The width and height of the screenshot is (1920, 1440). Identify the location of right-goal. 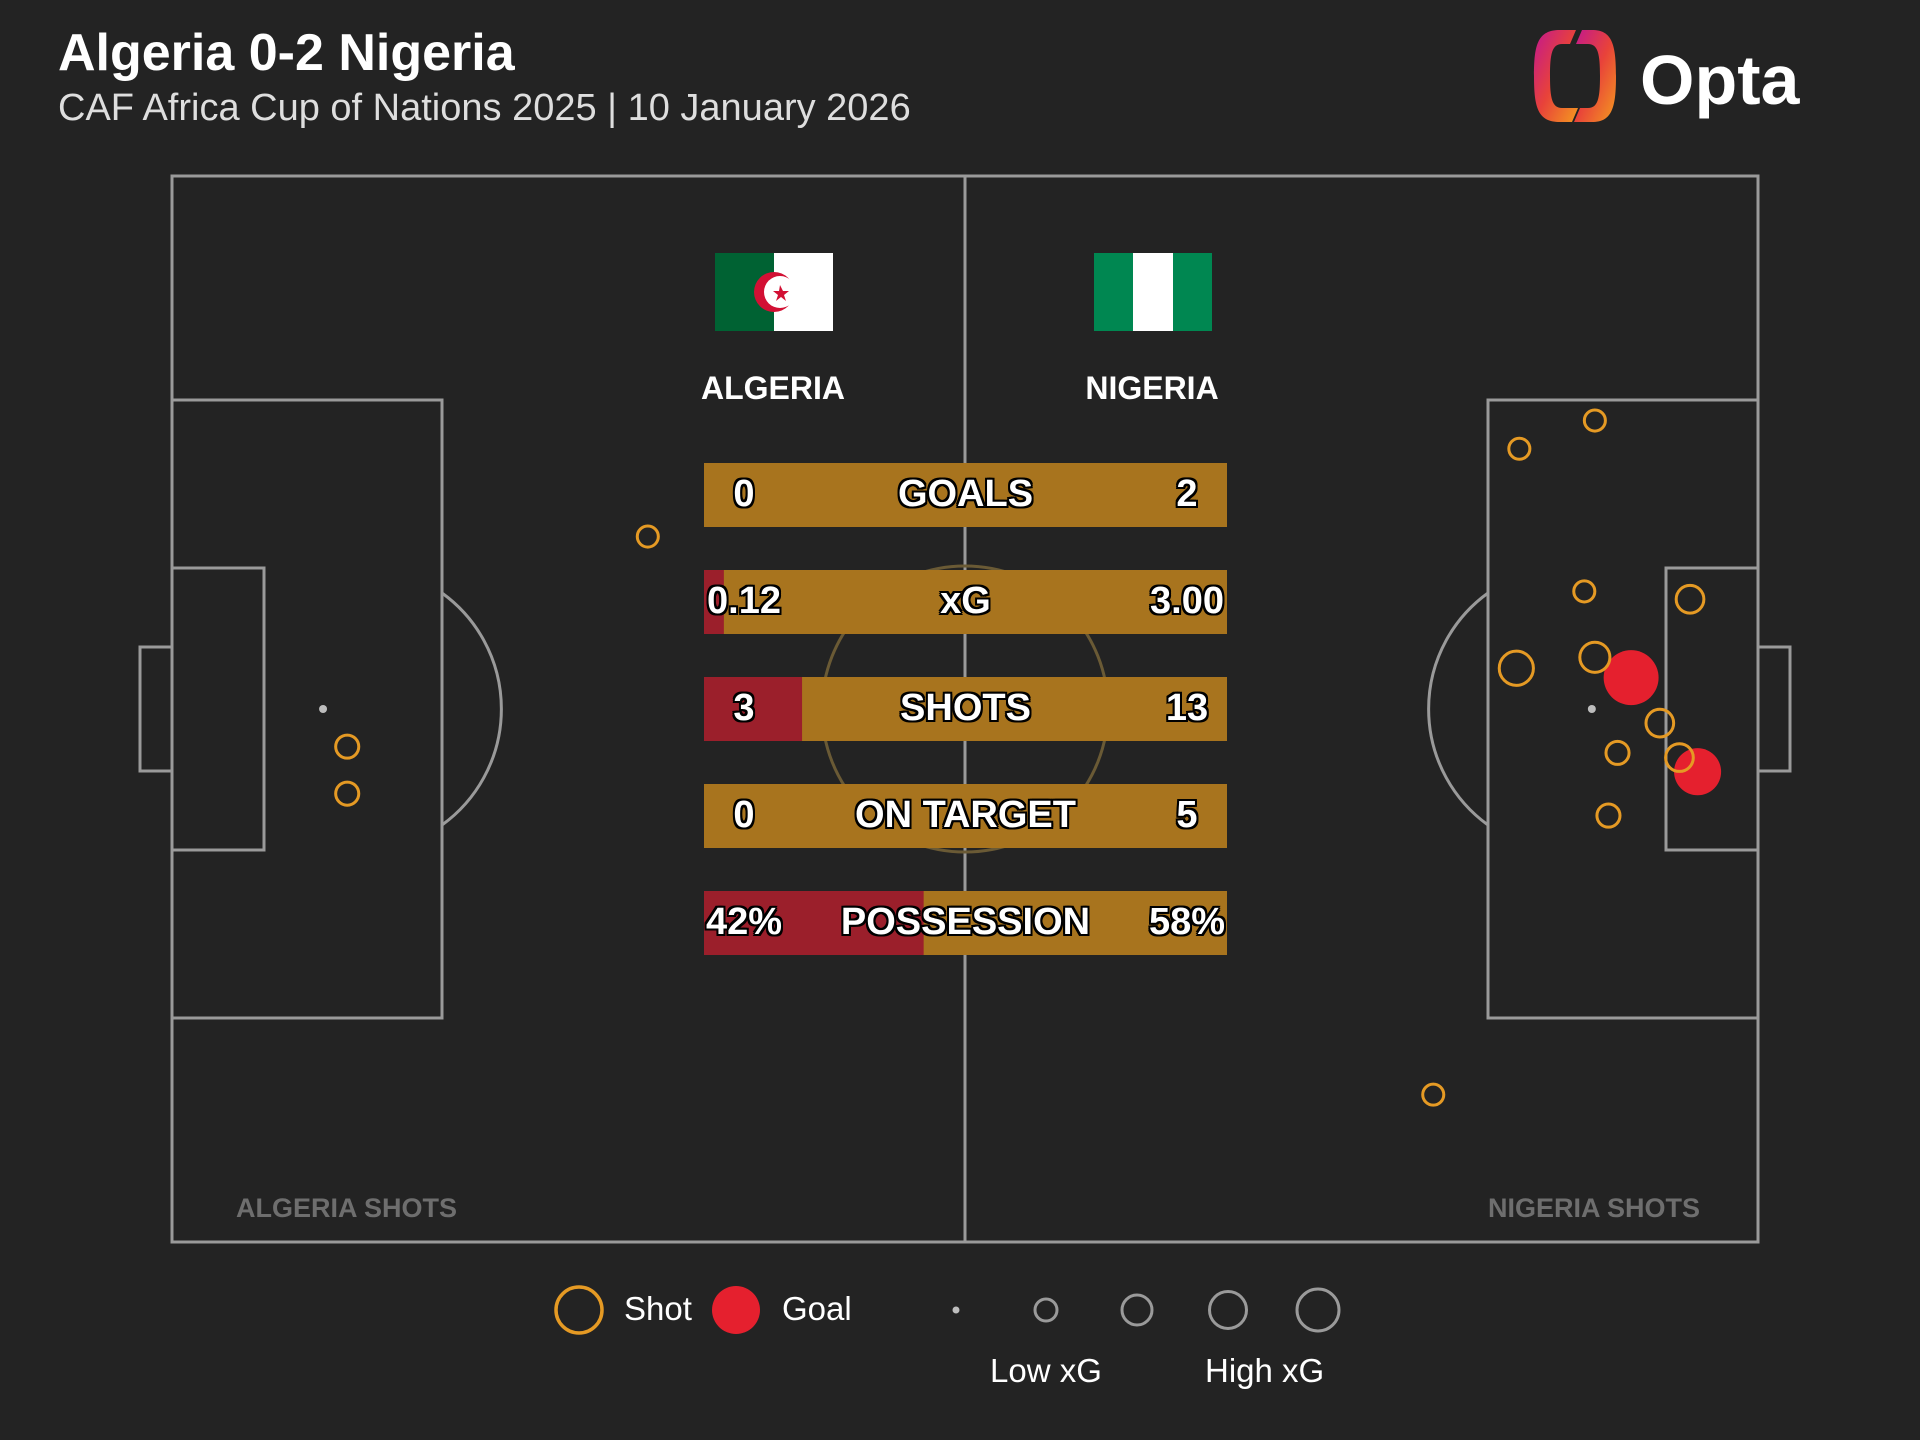
(1774, 709).